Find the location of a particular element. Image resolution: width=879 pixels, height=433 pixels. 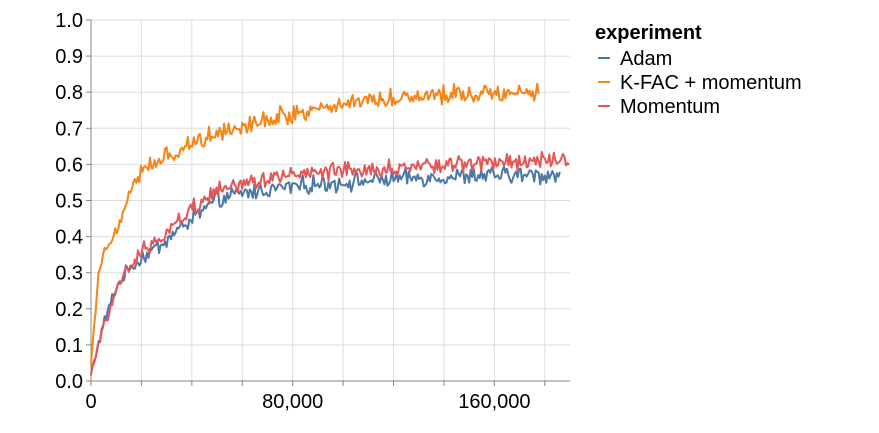

y-tick-label: 1.0 is located at coordinates (69, 21).